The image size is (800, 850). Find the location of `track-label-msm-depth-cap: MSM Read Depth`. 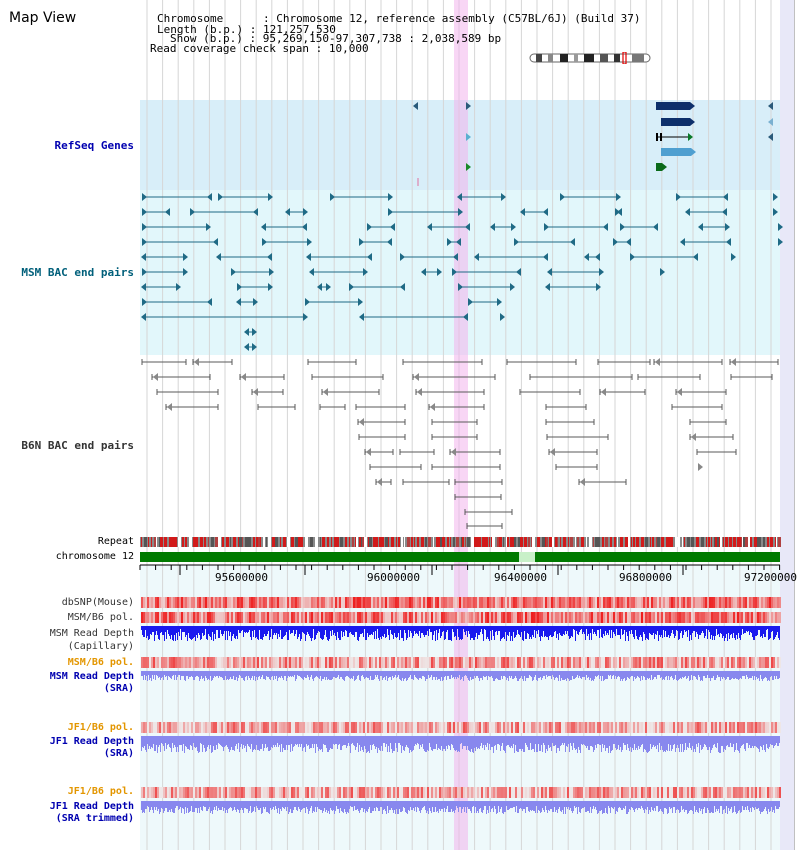

track-label-msm-depth-cap: MSM Read Depth is located at coordinates (91, 633).